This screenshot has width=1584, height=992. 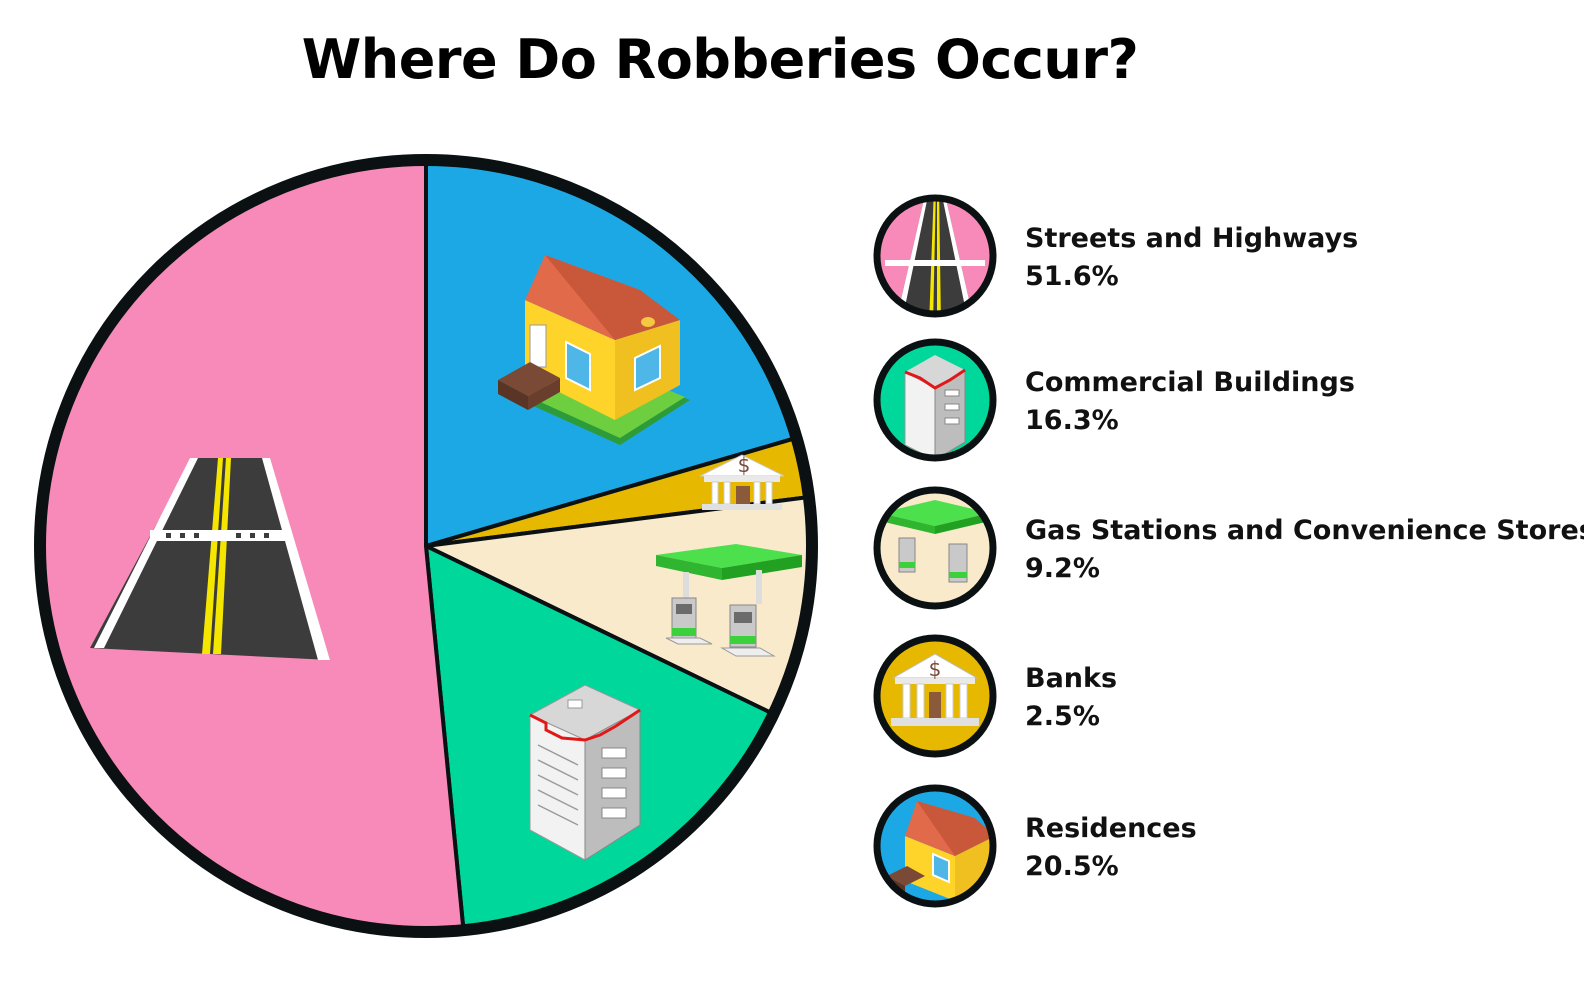 I want to click on legend-label: Banks, so click(x=1071, y=678).